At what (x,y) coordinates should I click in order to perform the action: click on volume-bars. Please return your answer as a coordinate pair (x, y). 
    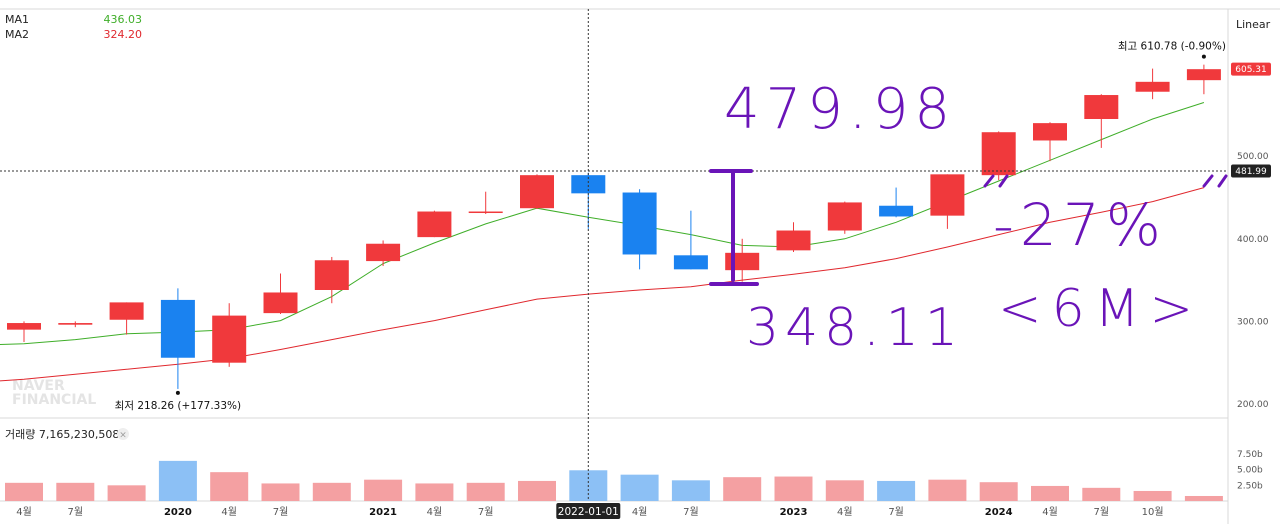
    Looking at the image, I should click on (614, 480).